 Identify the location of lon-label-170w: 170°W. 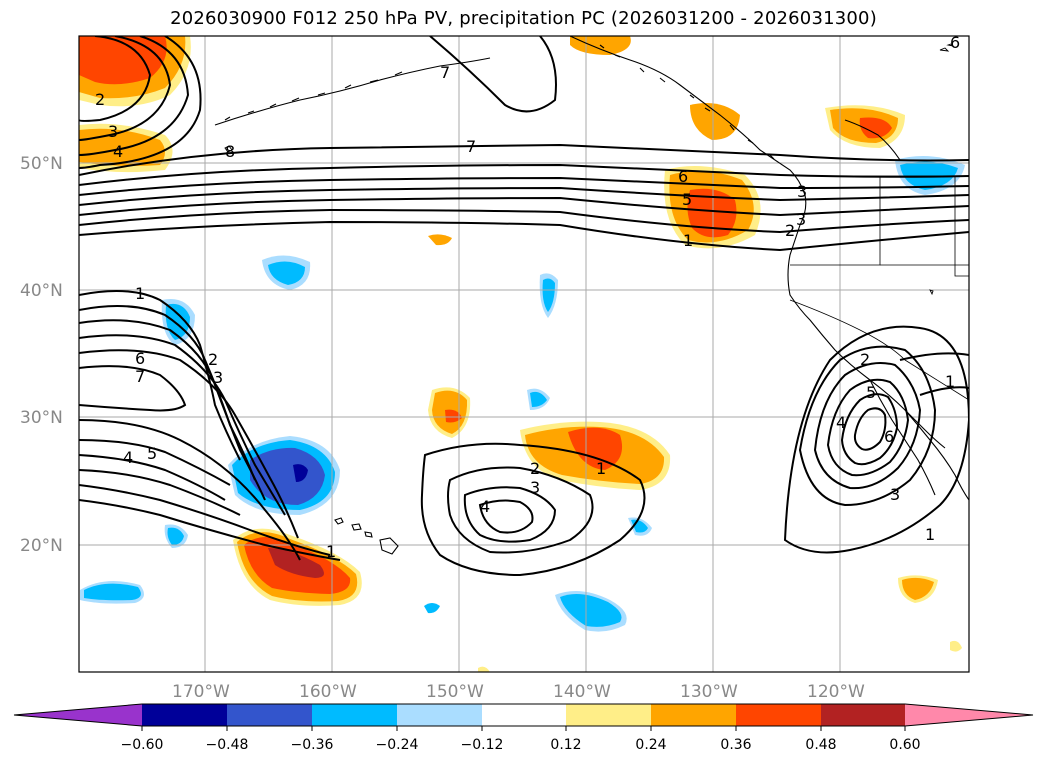
(201, 692).